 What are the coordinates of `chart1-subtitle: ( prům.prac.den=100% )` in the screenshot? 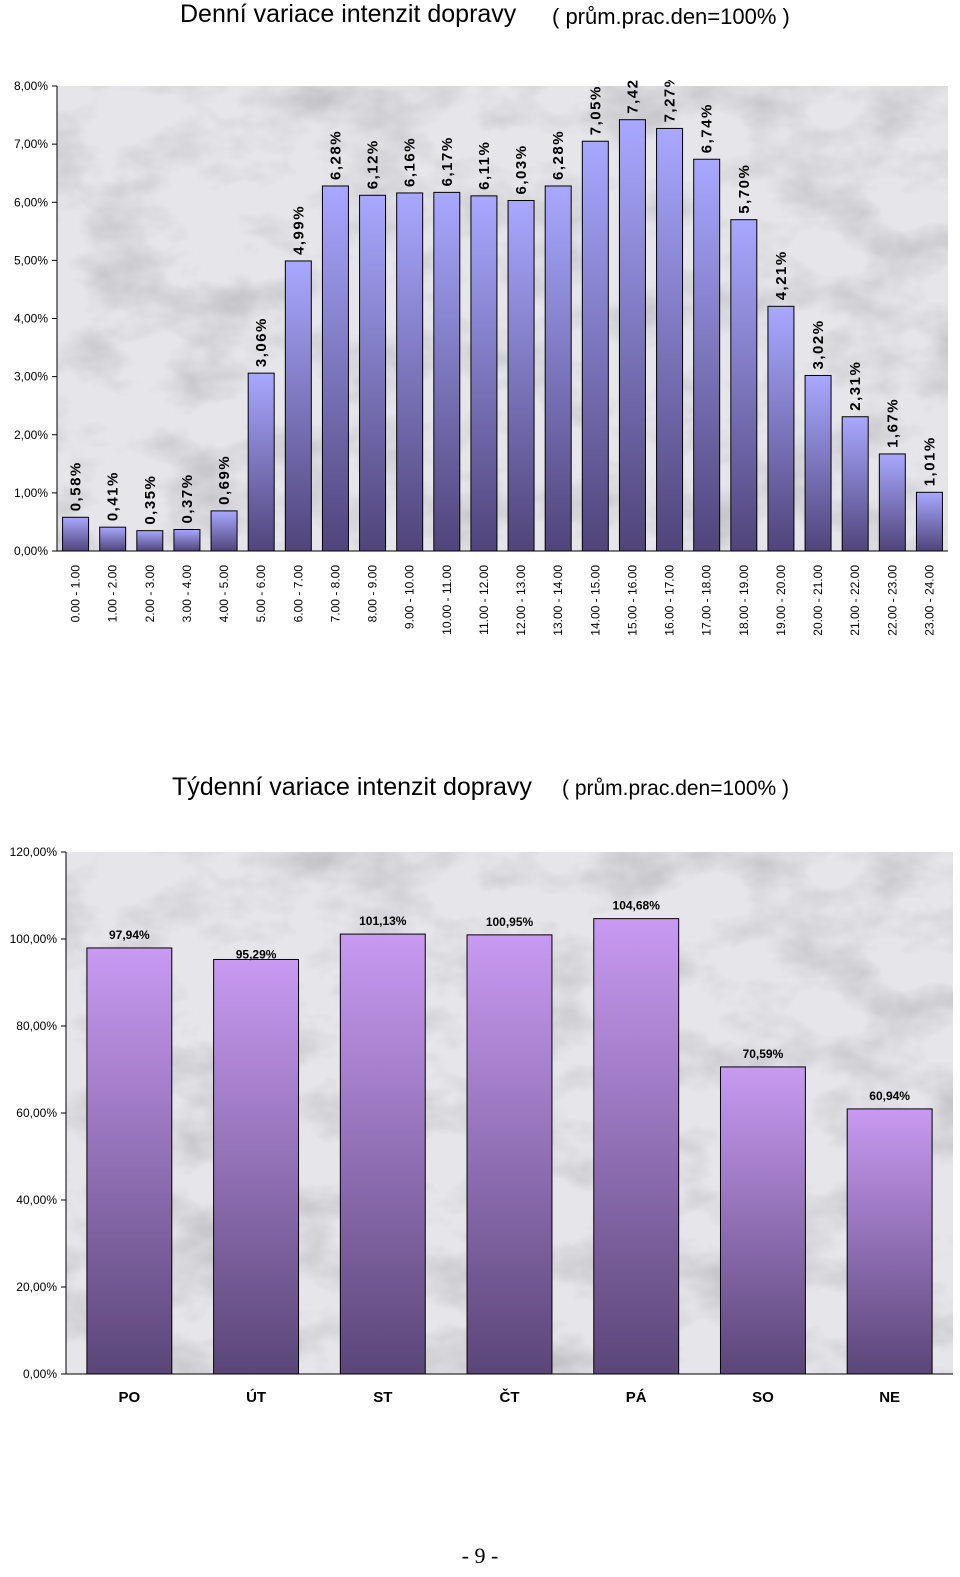 It's located at (671, 16).